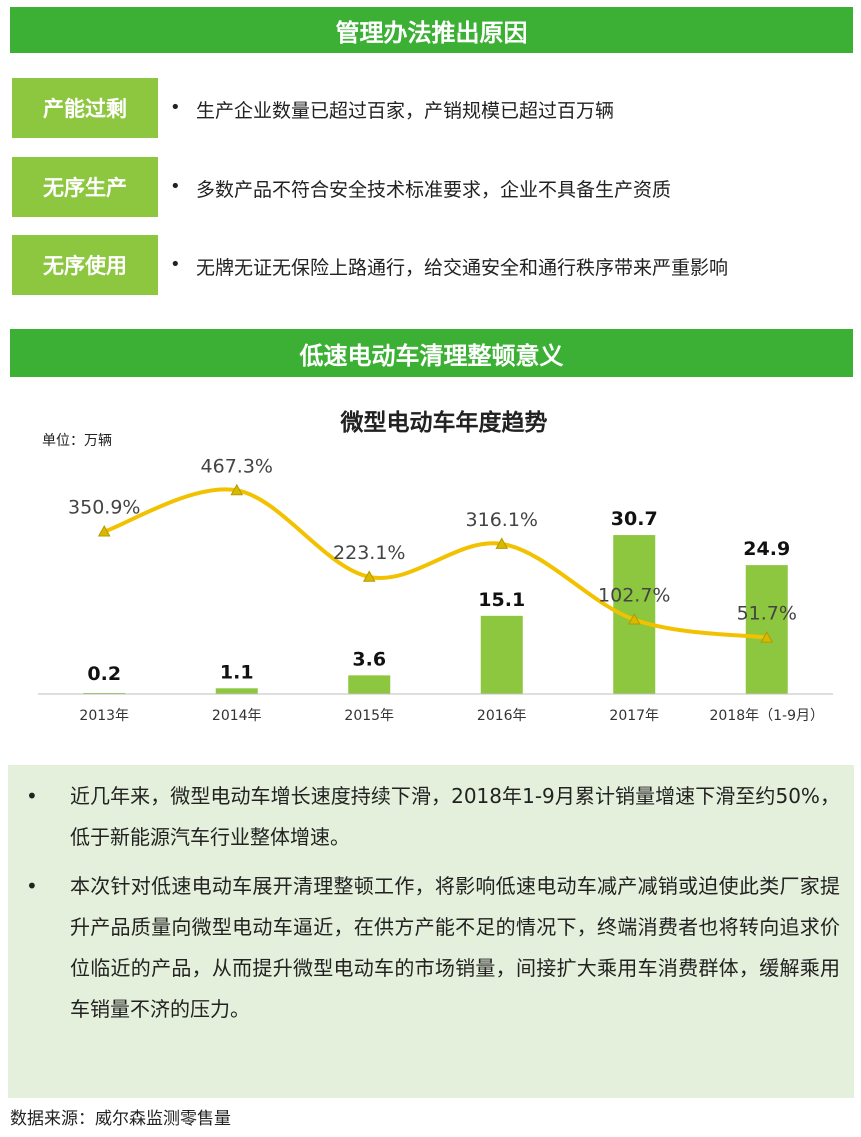  What do you see at coordinates (85, 265) in the screenshot?
I see `reason-tag: 无序使用` at bounding box center [85, 265].